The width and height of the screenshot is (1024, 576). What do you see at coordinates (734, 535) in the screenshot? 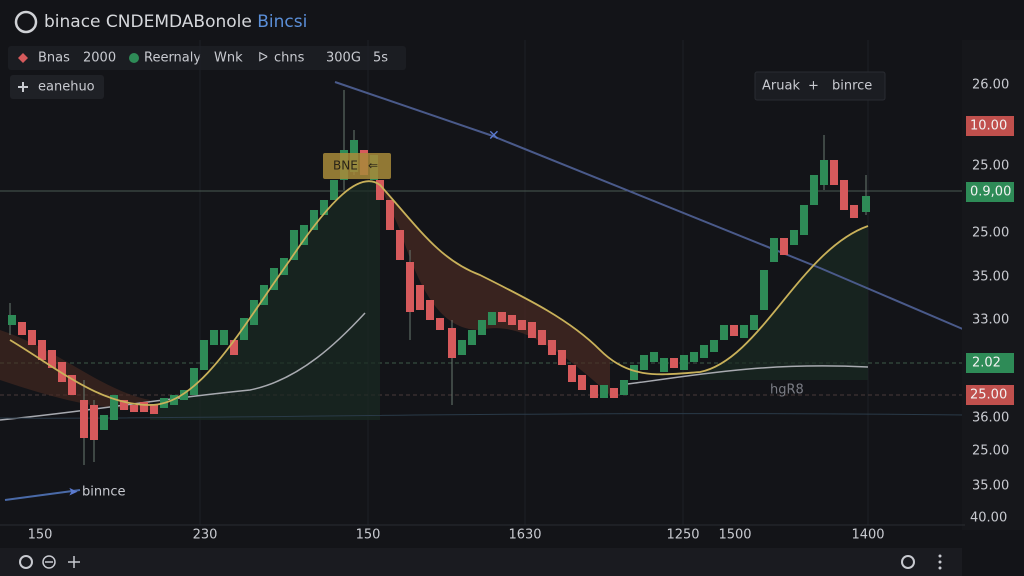
I see `time-label: 1500` at bounding box center [734, 535].